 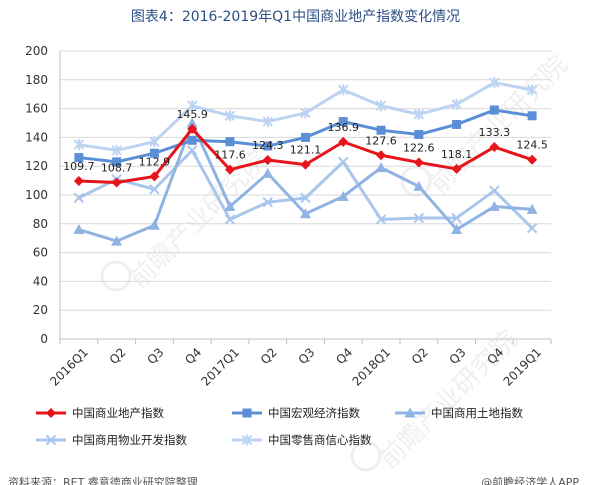 I want to click on y-tick-label: 80, so click(x=40, y=224).